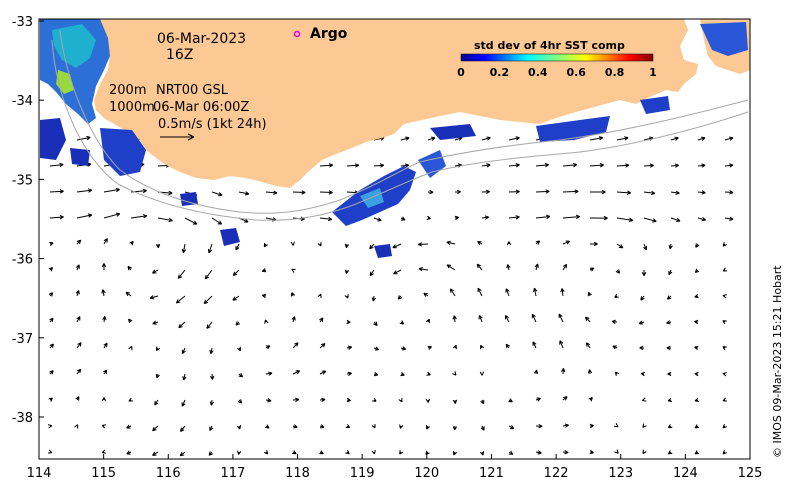 This screenshot has height=492, width=791. Describe the element at coordinates (39, 473) in the screenshot. I see `x-tick-label: 114` at that location.